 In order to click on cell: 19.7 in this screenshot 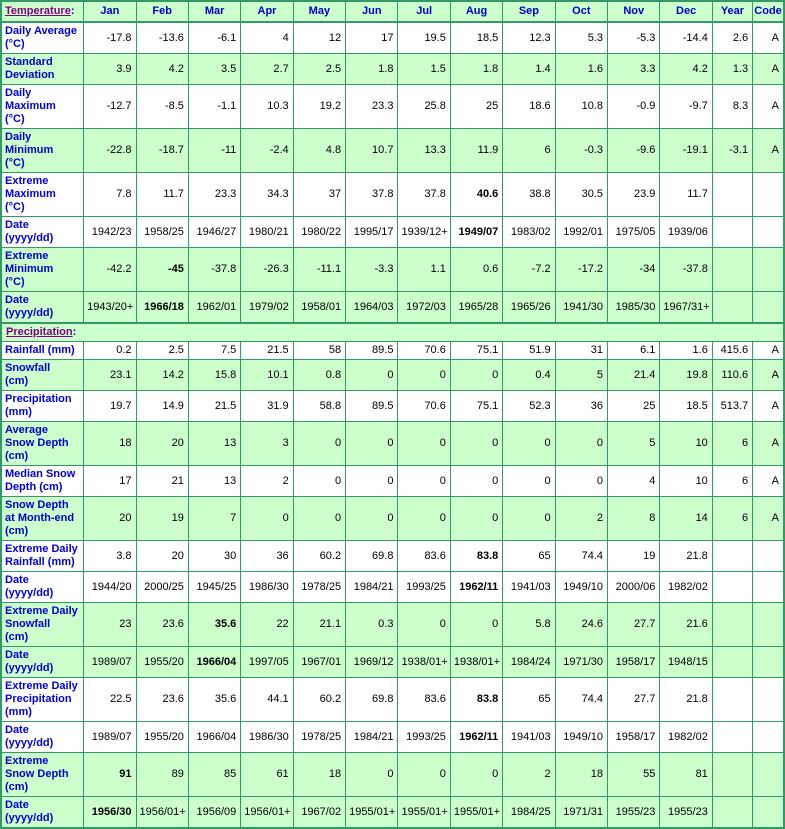, I will do `click(110, 406)`.